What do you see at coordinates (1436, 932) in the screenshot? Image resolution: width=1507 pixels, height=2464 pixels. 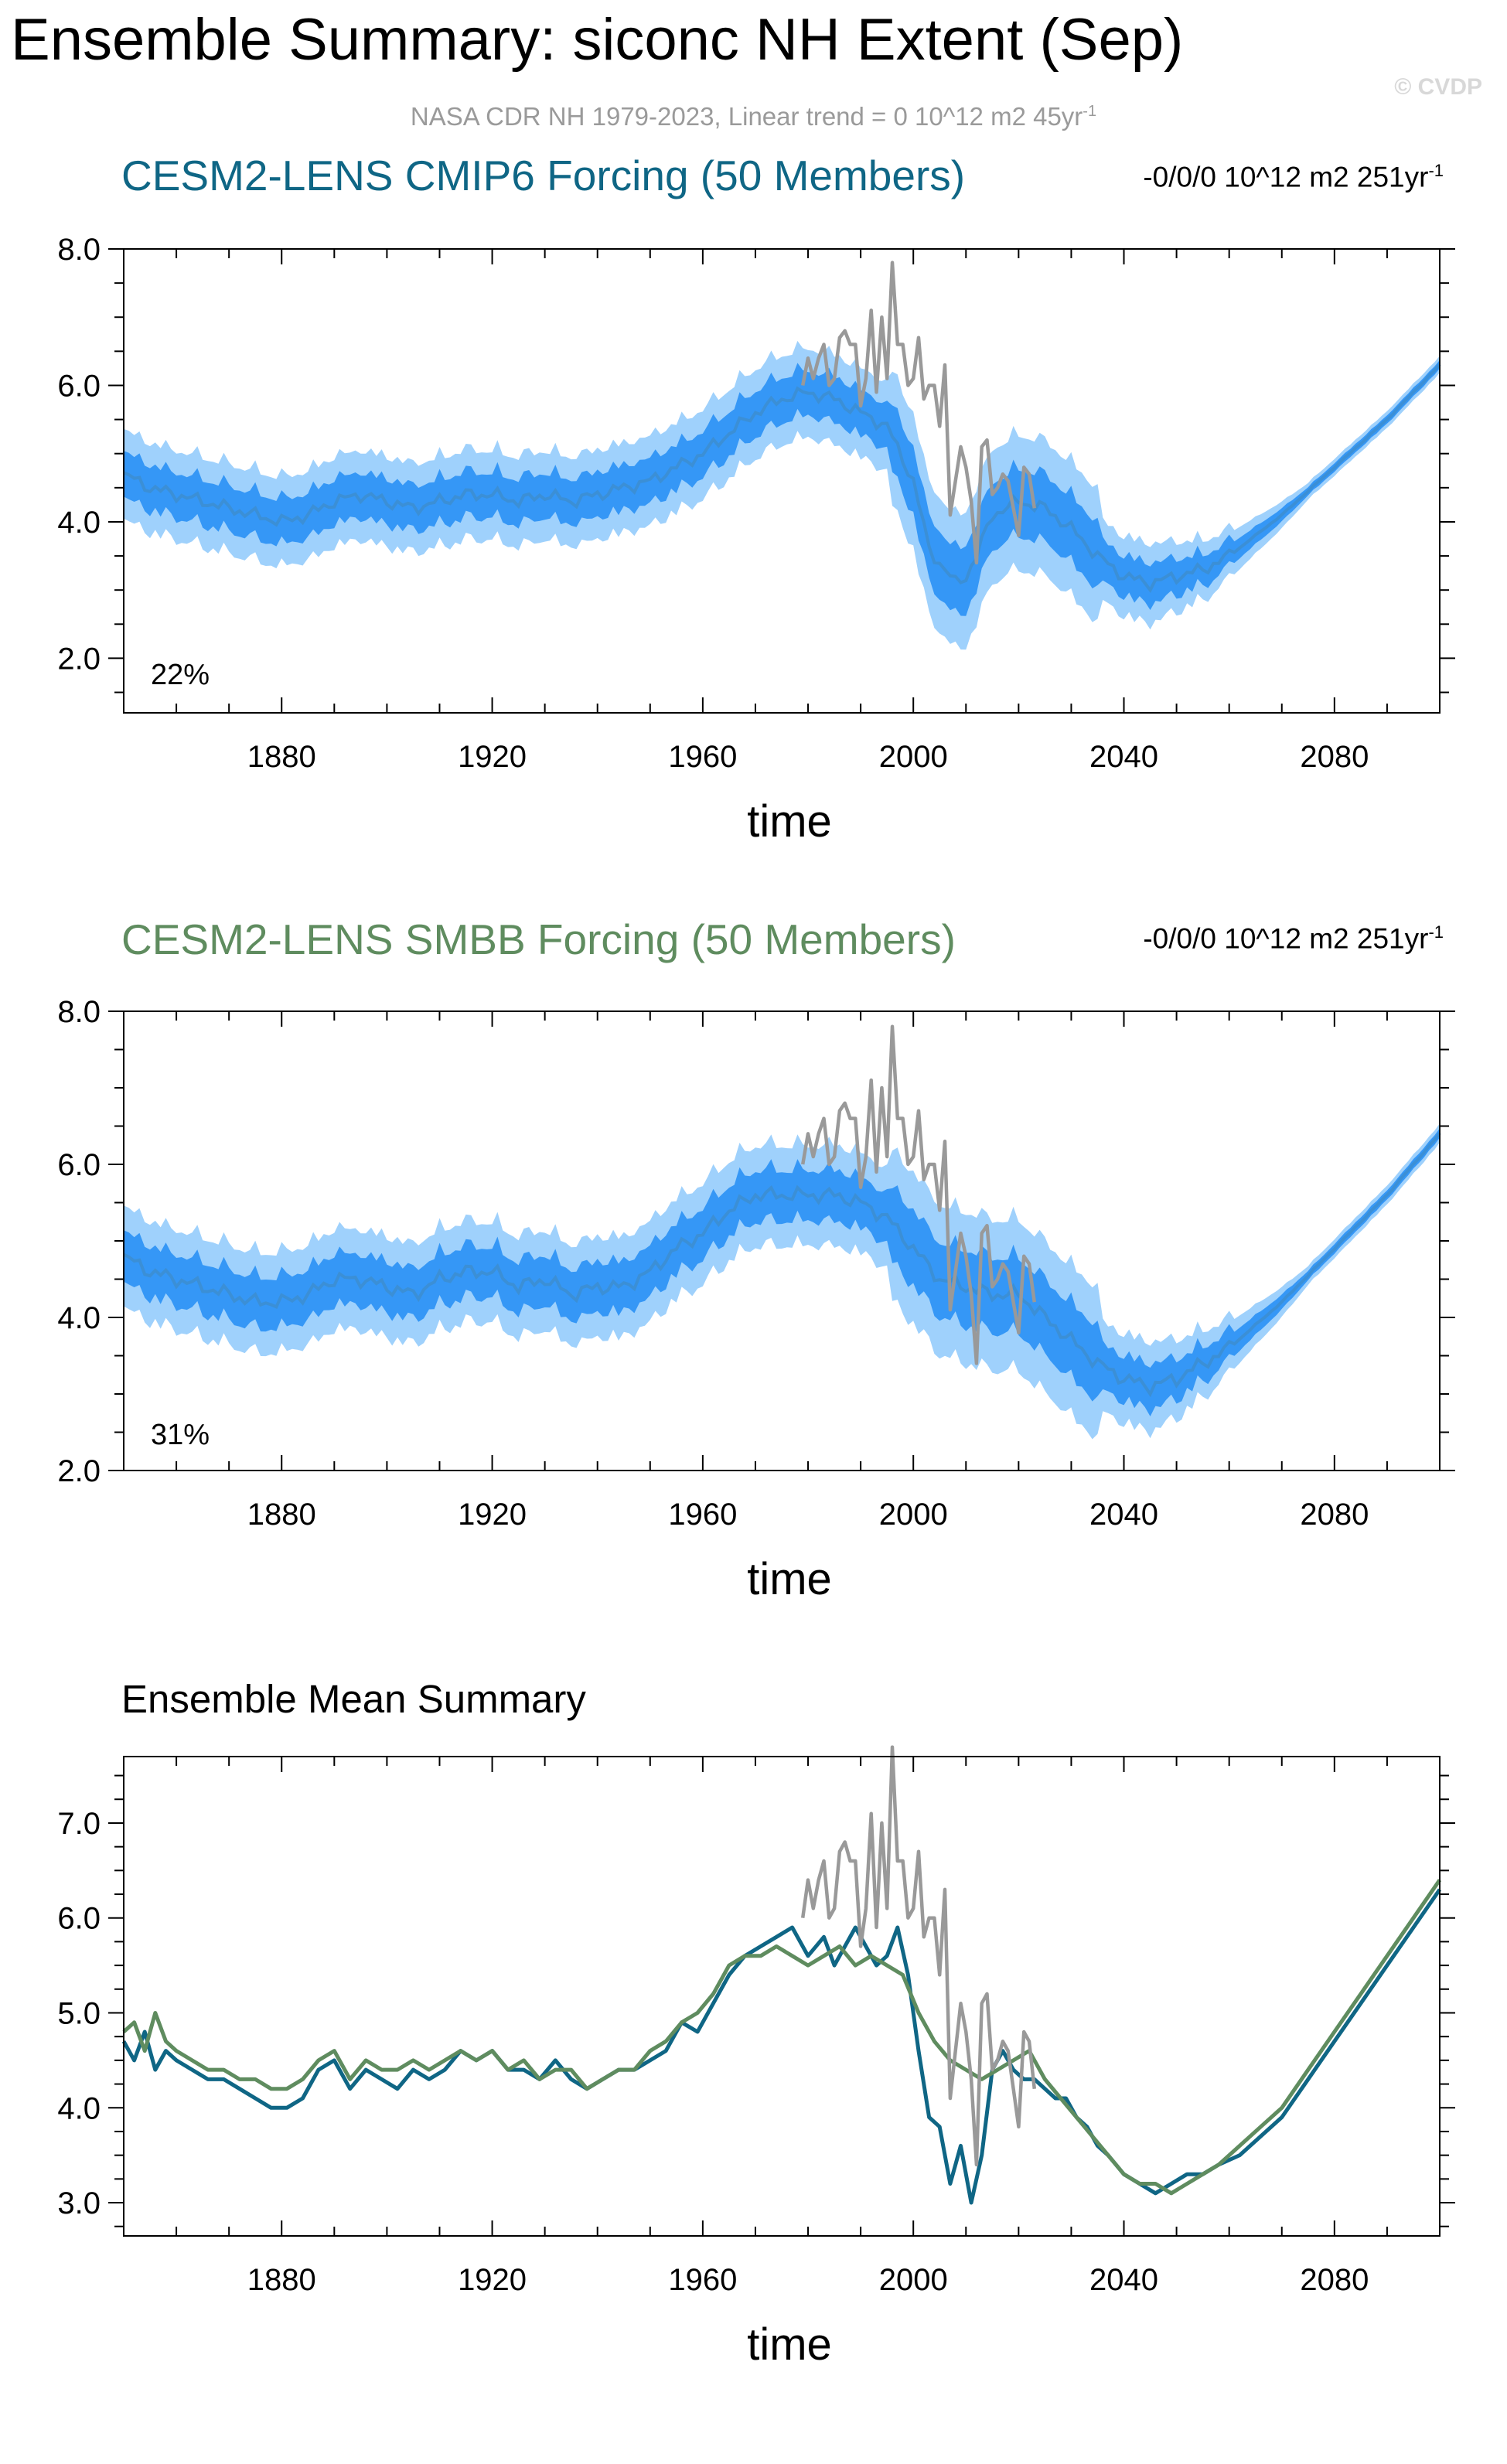 I see `panel-2-trend-sup: -1` at bounding box center [1436, 932].